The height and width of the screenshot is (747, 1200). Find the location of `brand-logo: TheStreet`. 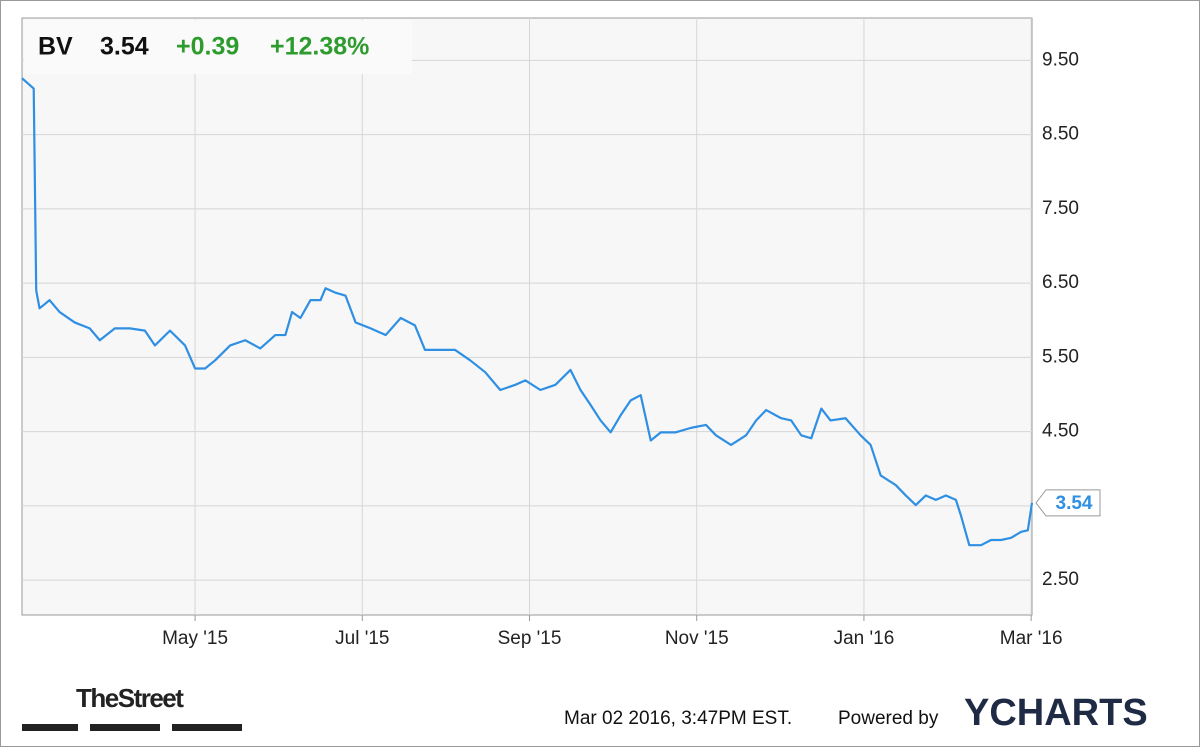

brand-logo: TheStreet is located at coordinates (130, 698).